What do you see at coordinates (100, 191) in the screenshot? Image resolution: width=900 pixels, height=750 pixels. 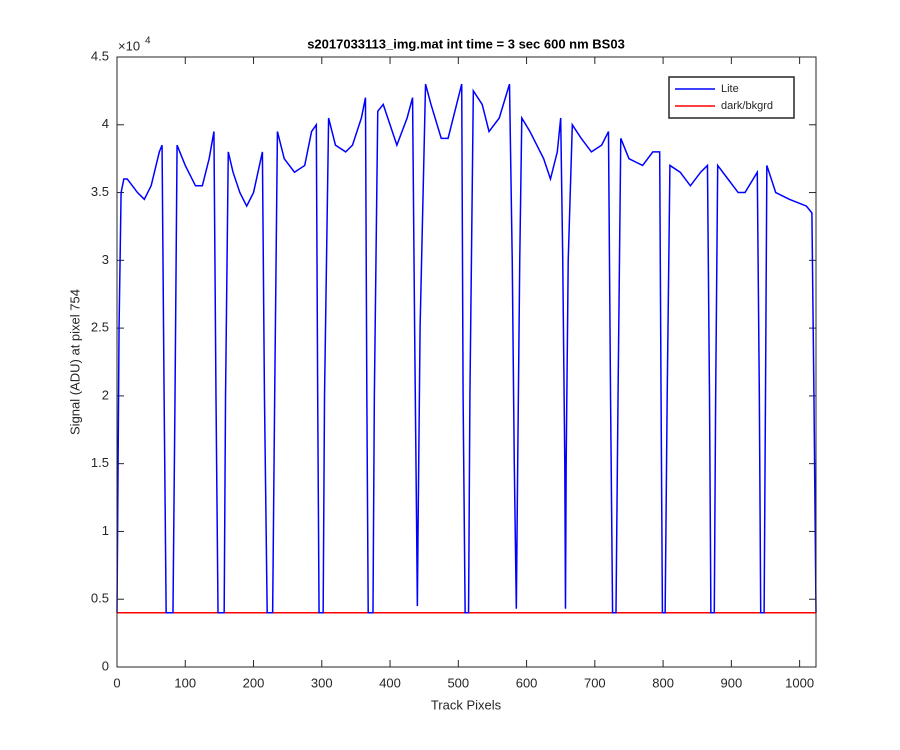 I see `y-tick-label: 3.5` at bounding box center [100, 191].